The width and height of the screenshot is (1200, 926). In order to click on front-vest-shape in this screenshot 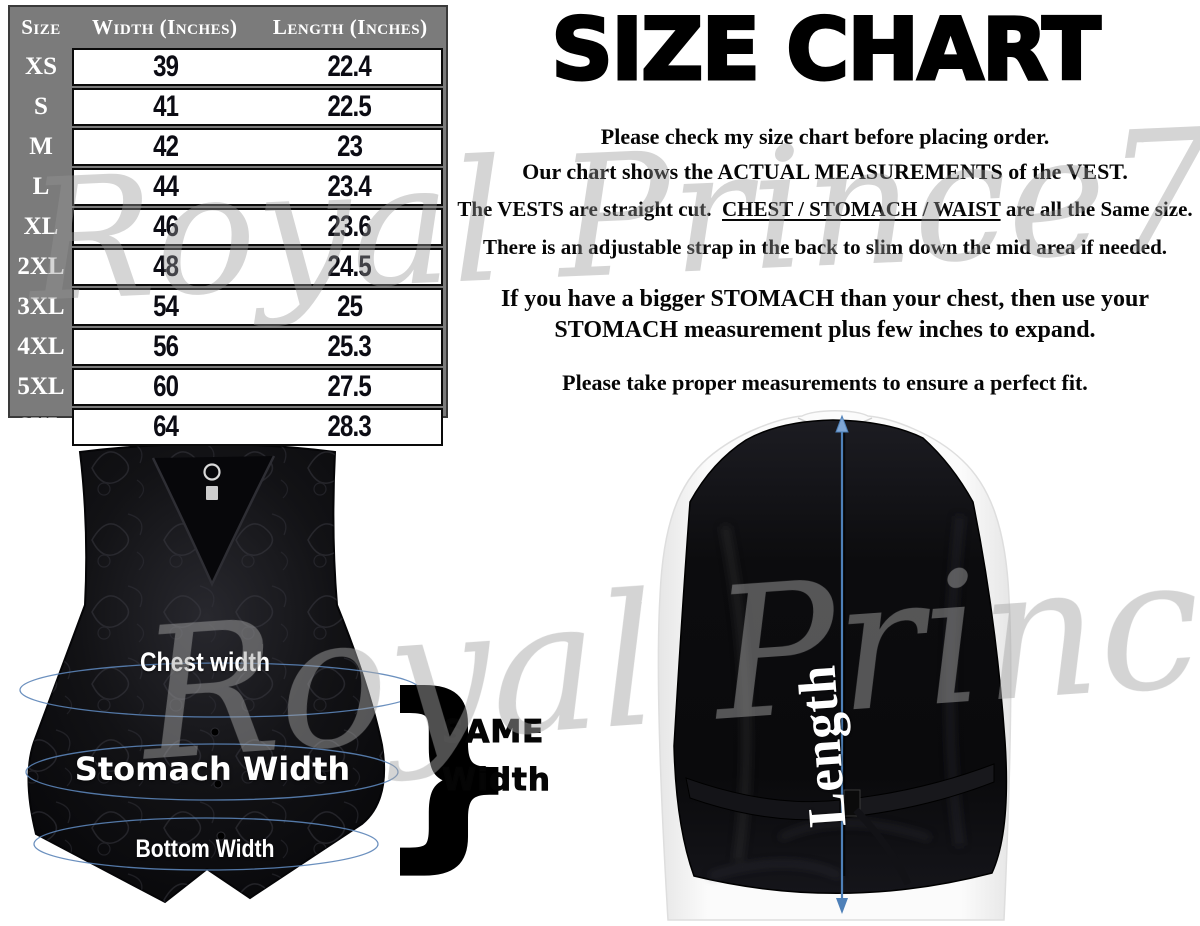, I will do `click(206, 673)`.